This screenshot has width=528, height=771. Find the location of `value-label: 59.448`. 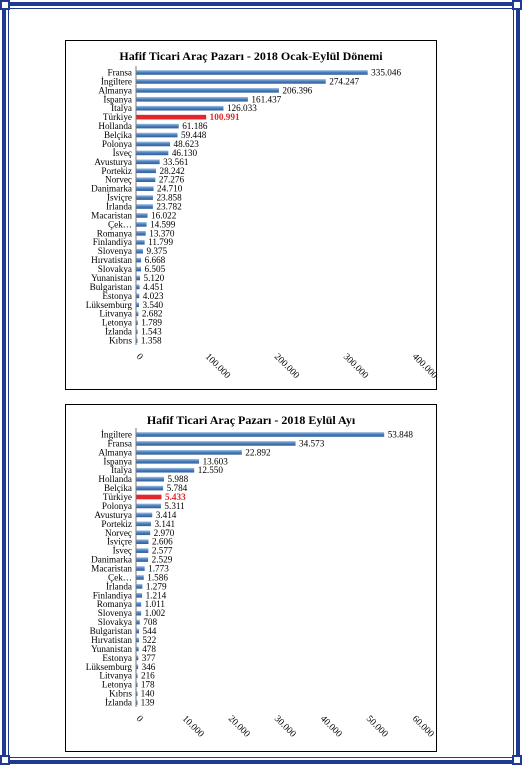

value-label: 59.448 is located at coordinates (194, 135).